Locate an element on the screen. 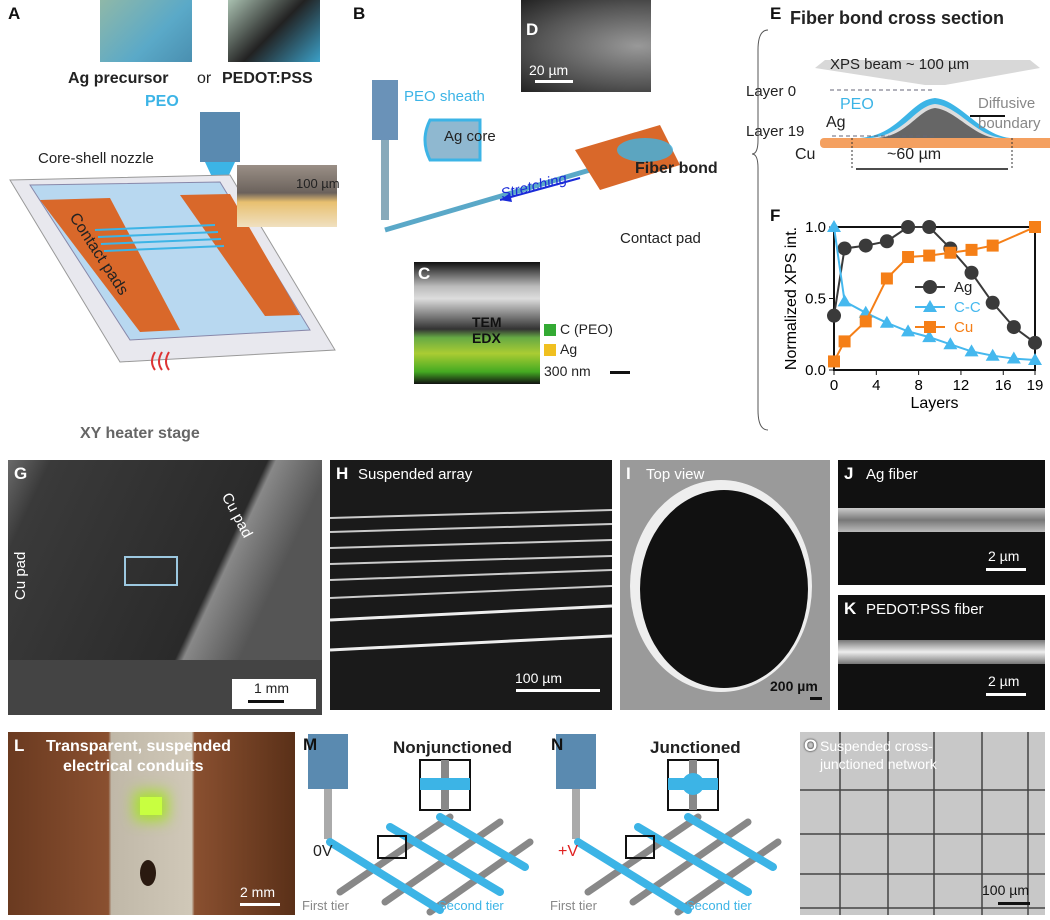 Image resolution: width=1050 pixels, height=920 pixels. panel-label: A is located at coordinates (14, 13).